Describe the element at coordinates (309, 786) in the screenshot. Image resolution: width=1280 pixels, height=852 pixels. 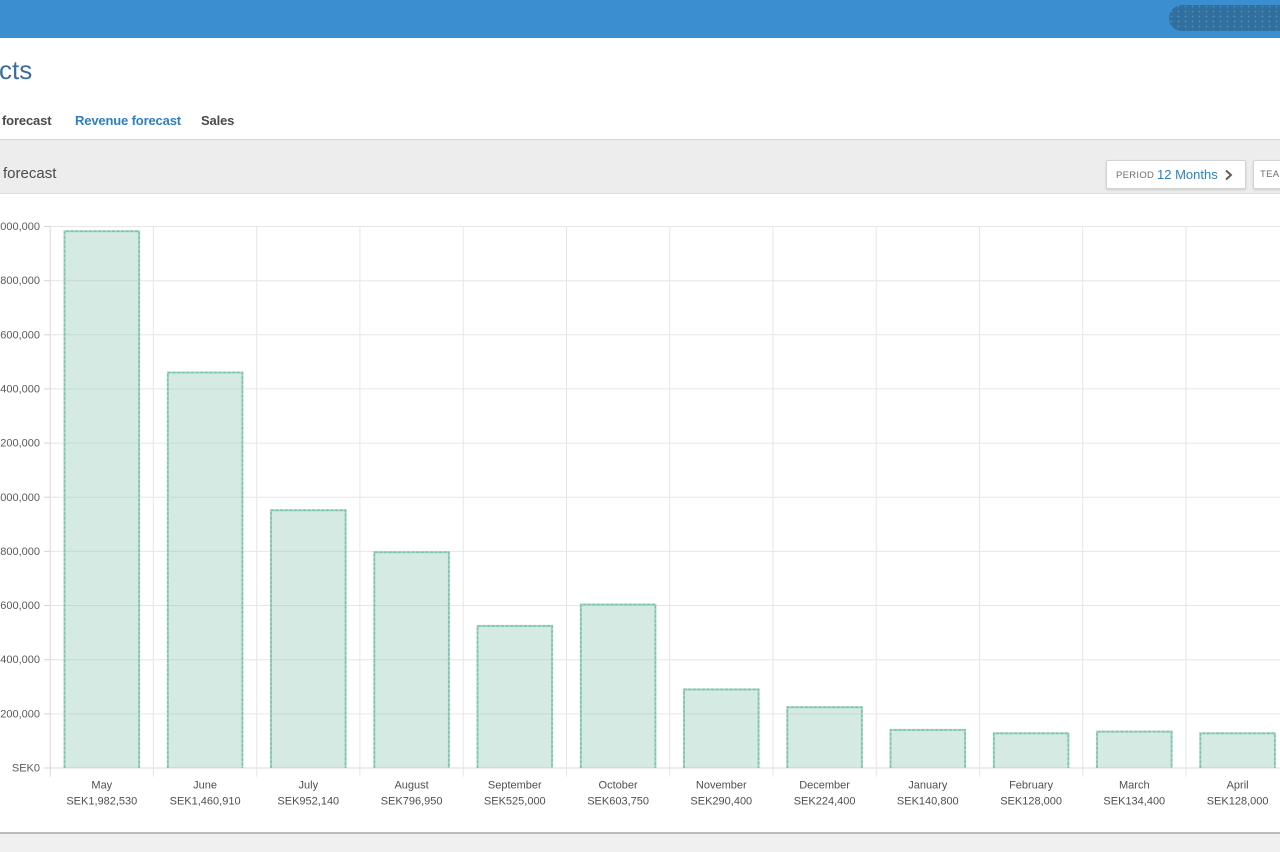
I see `svg-text: July` at that location.